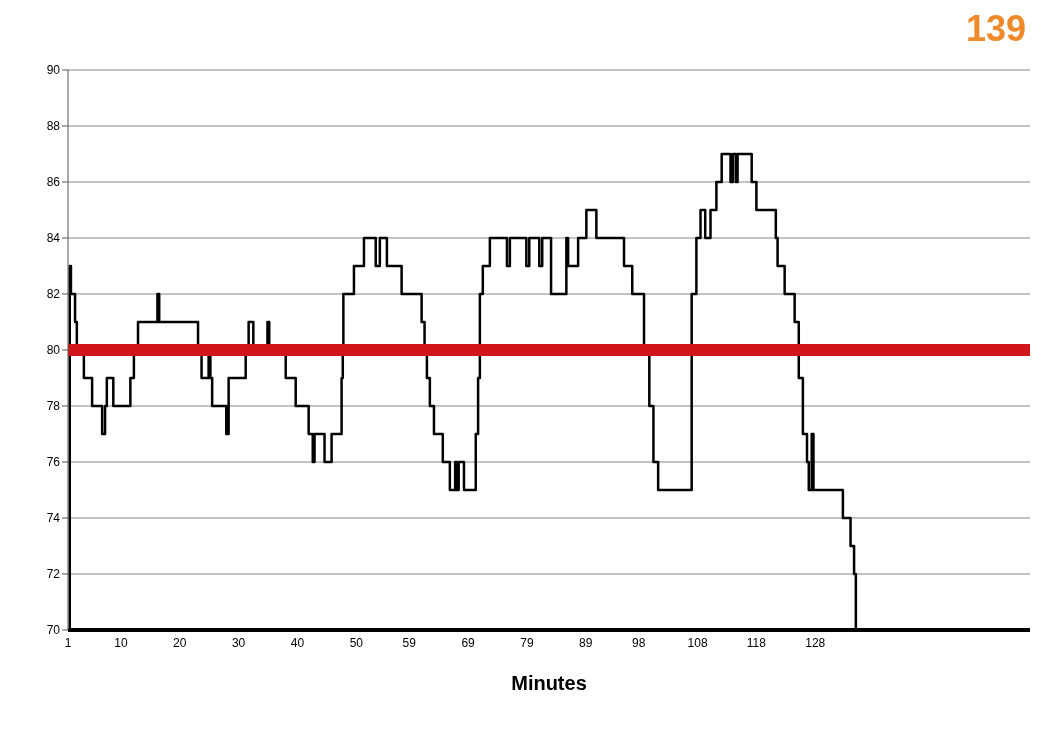 The height and width of the screenshot is (734, 1047). Describe the element at coordinates (815, 642) in the screenshot. I see `x-tick-label: 128` at that location.